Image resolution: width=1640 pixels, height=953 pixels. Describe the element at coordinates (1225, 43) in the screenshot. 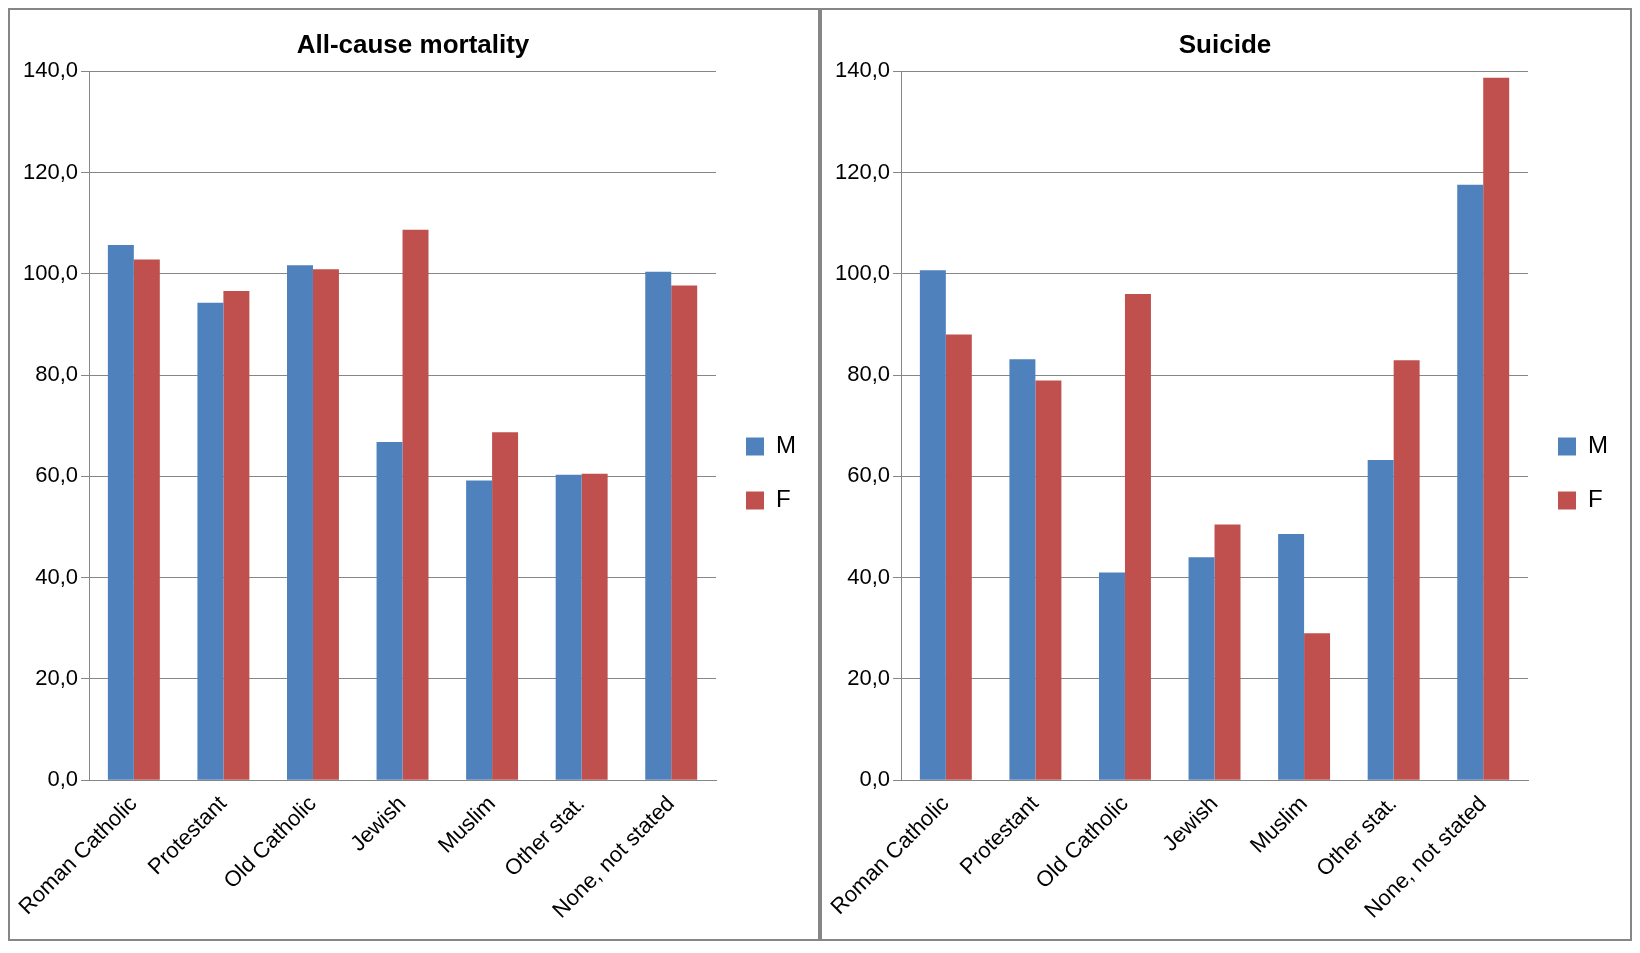

I see `chart-title: Suicide` at that location.